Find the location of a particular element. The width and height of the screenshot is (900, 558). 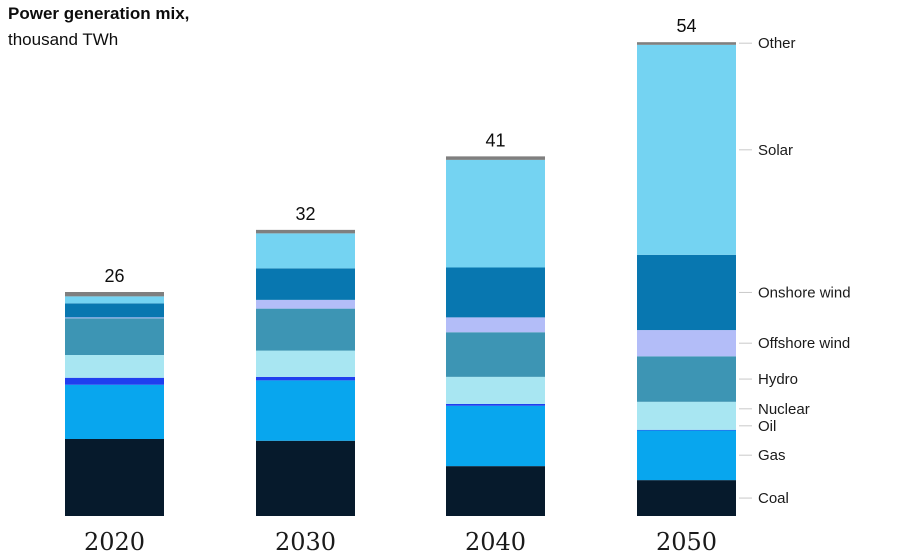

bar-segment-onshore-wind-2040 is located at coordinates (495, 292).